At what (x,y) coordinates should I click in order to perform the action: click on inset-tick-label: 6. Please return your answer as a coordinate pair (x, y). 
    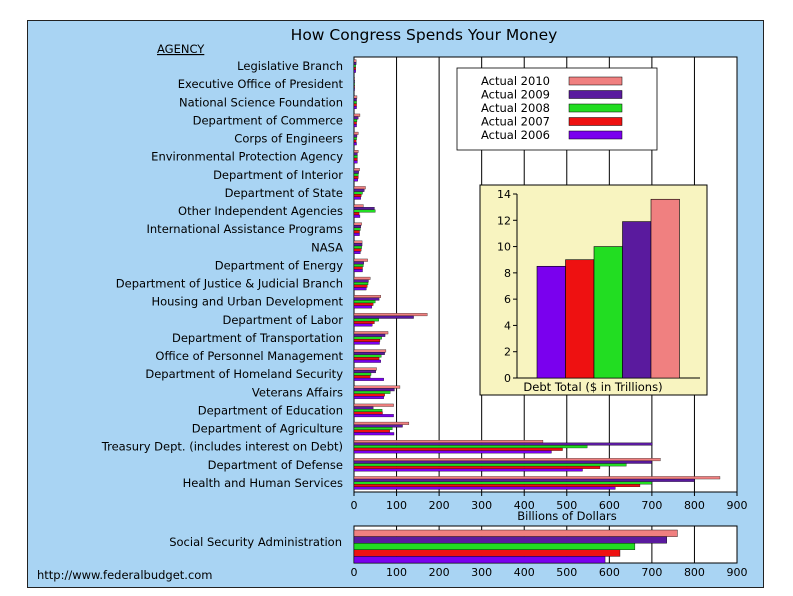
    Looking at the image, I should click on (507, 299).